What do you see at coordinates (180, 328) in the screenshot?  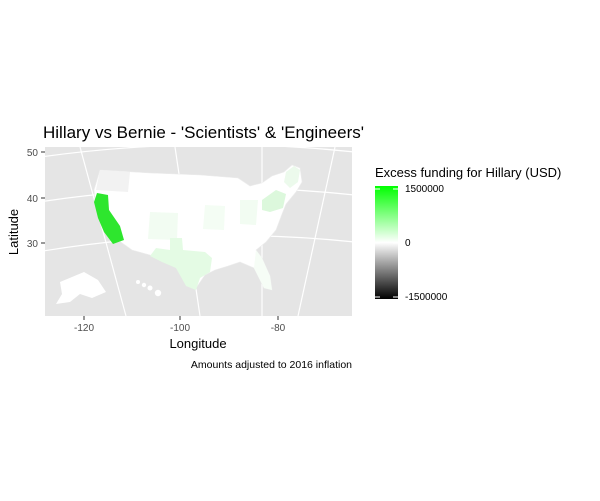 I see `x-tick-label: -100` at bounding box center [180, 328].